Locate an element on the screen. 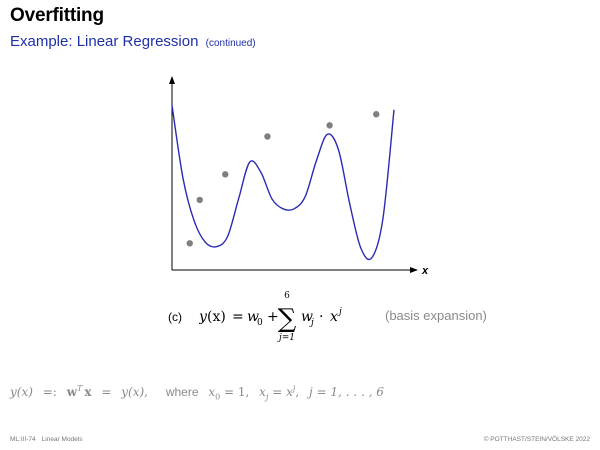 This screenshot has width=600, height=450. def-cond2-comma: , is located at coordinates (297, 392).